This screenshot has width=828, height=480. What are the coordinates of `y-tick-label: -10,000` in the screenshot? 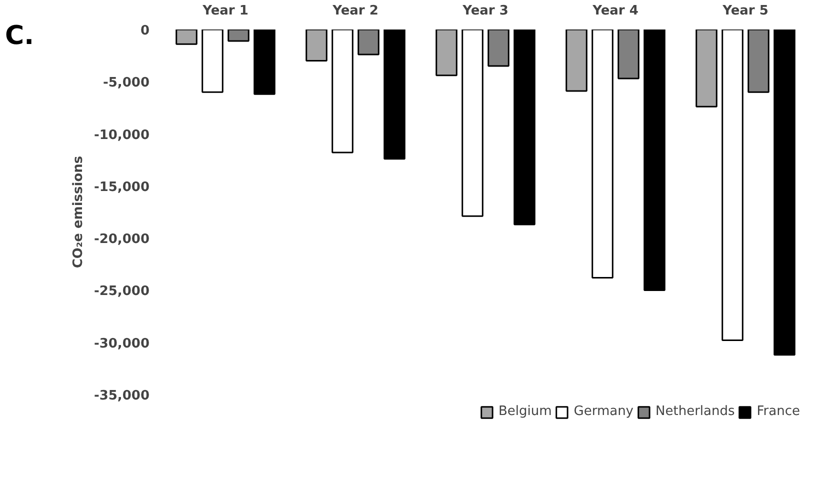 It's located at (122, 135).